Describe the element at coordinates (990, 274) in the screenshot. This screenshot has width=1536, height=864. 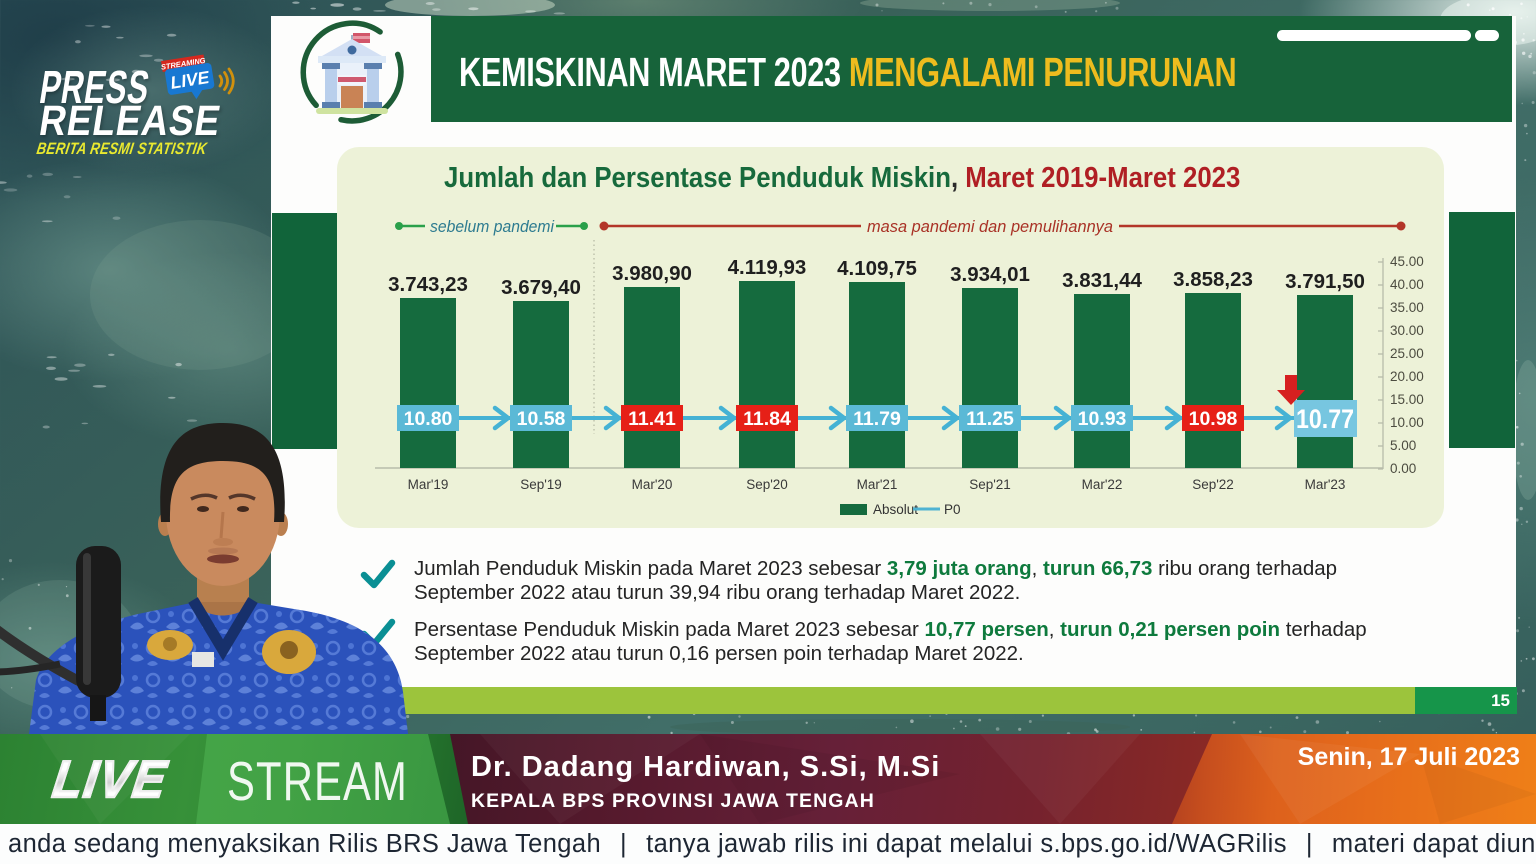
I see `svg-text: 3.934,01` at that location.